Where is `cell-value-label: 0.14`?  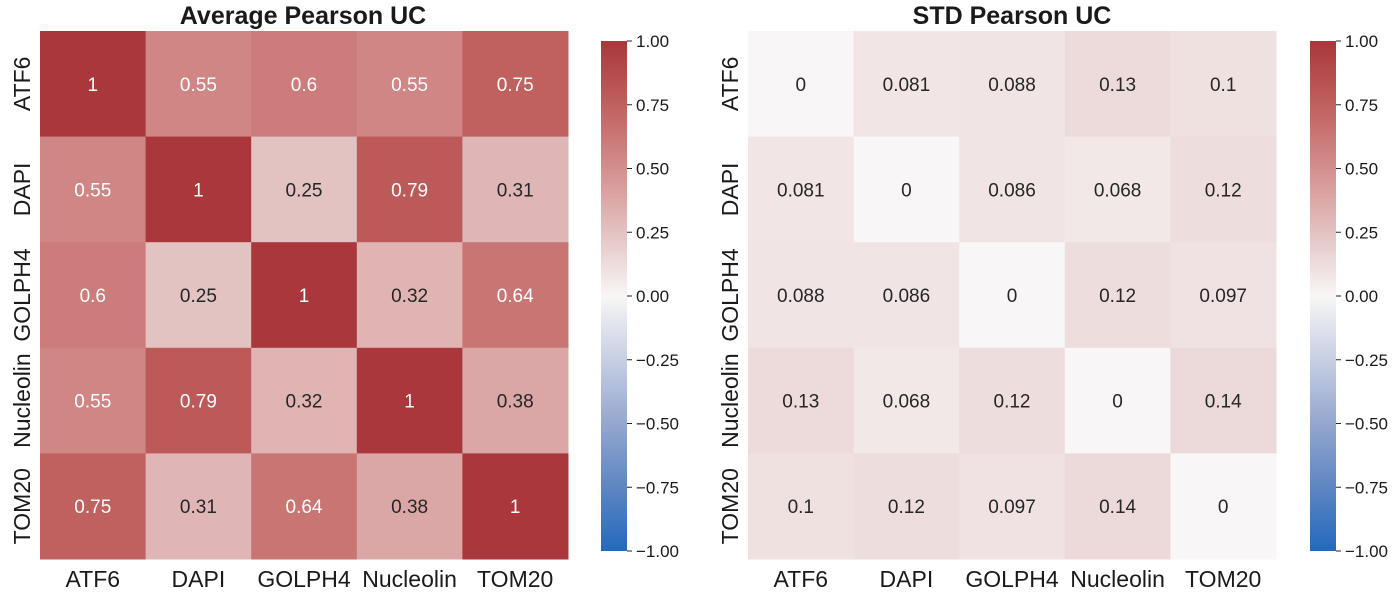
cell-value-label: 0.14 is located at coordinates (1223, 402).